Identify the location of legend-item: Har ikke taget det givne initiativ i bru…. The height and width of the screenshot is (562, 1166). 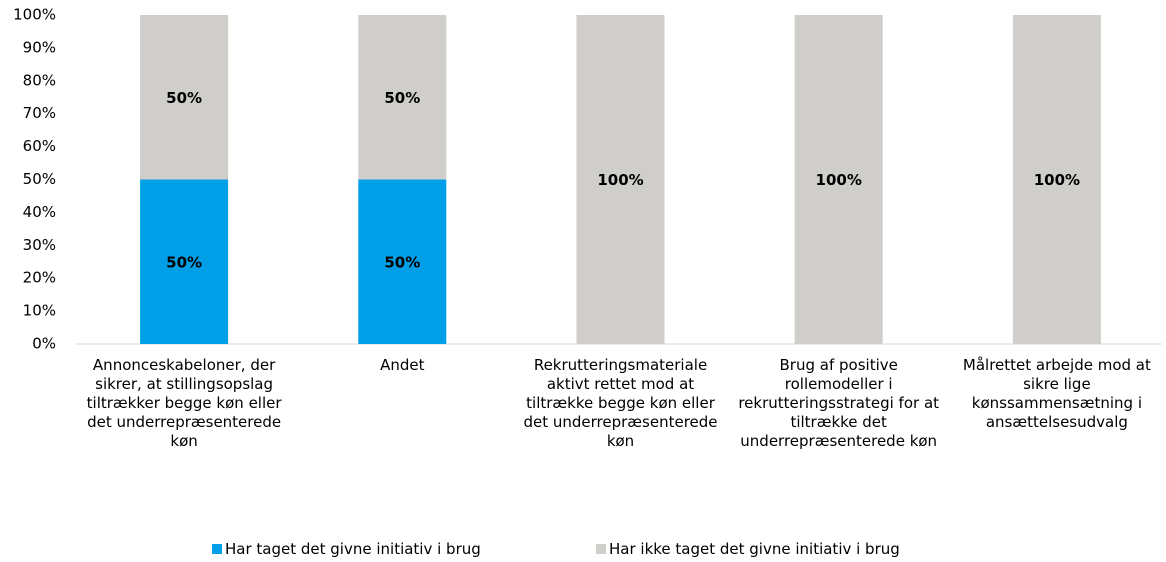
(748, 549).